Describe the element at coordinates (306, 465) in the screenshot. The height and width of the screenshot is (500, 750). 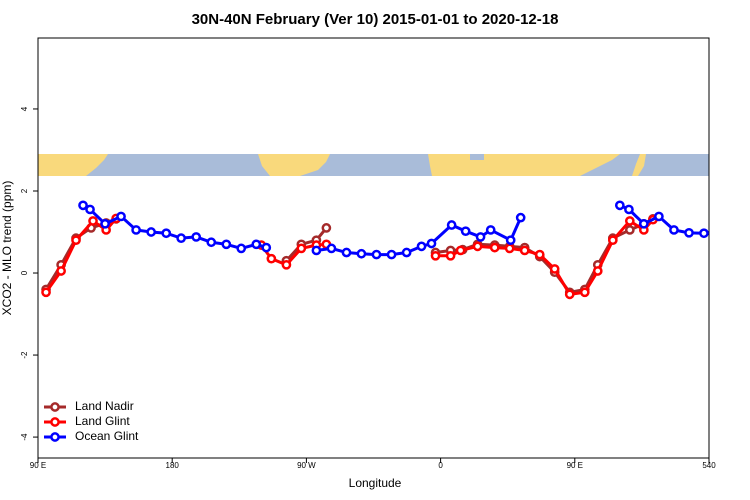
I see `x-tick-label: 90 W` at that location.